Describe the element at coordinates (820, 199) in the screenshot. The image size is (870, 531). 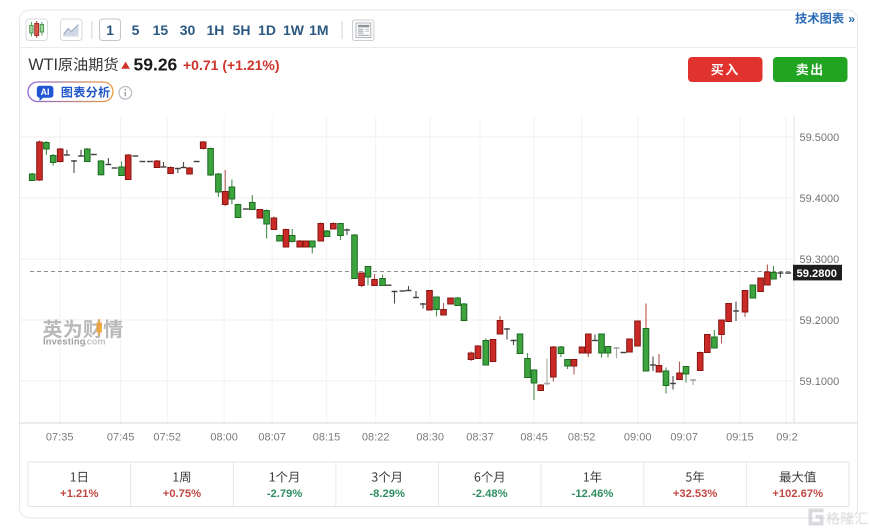
I see `svg-text: 59.4000` at that location.